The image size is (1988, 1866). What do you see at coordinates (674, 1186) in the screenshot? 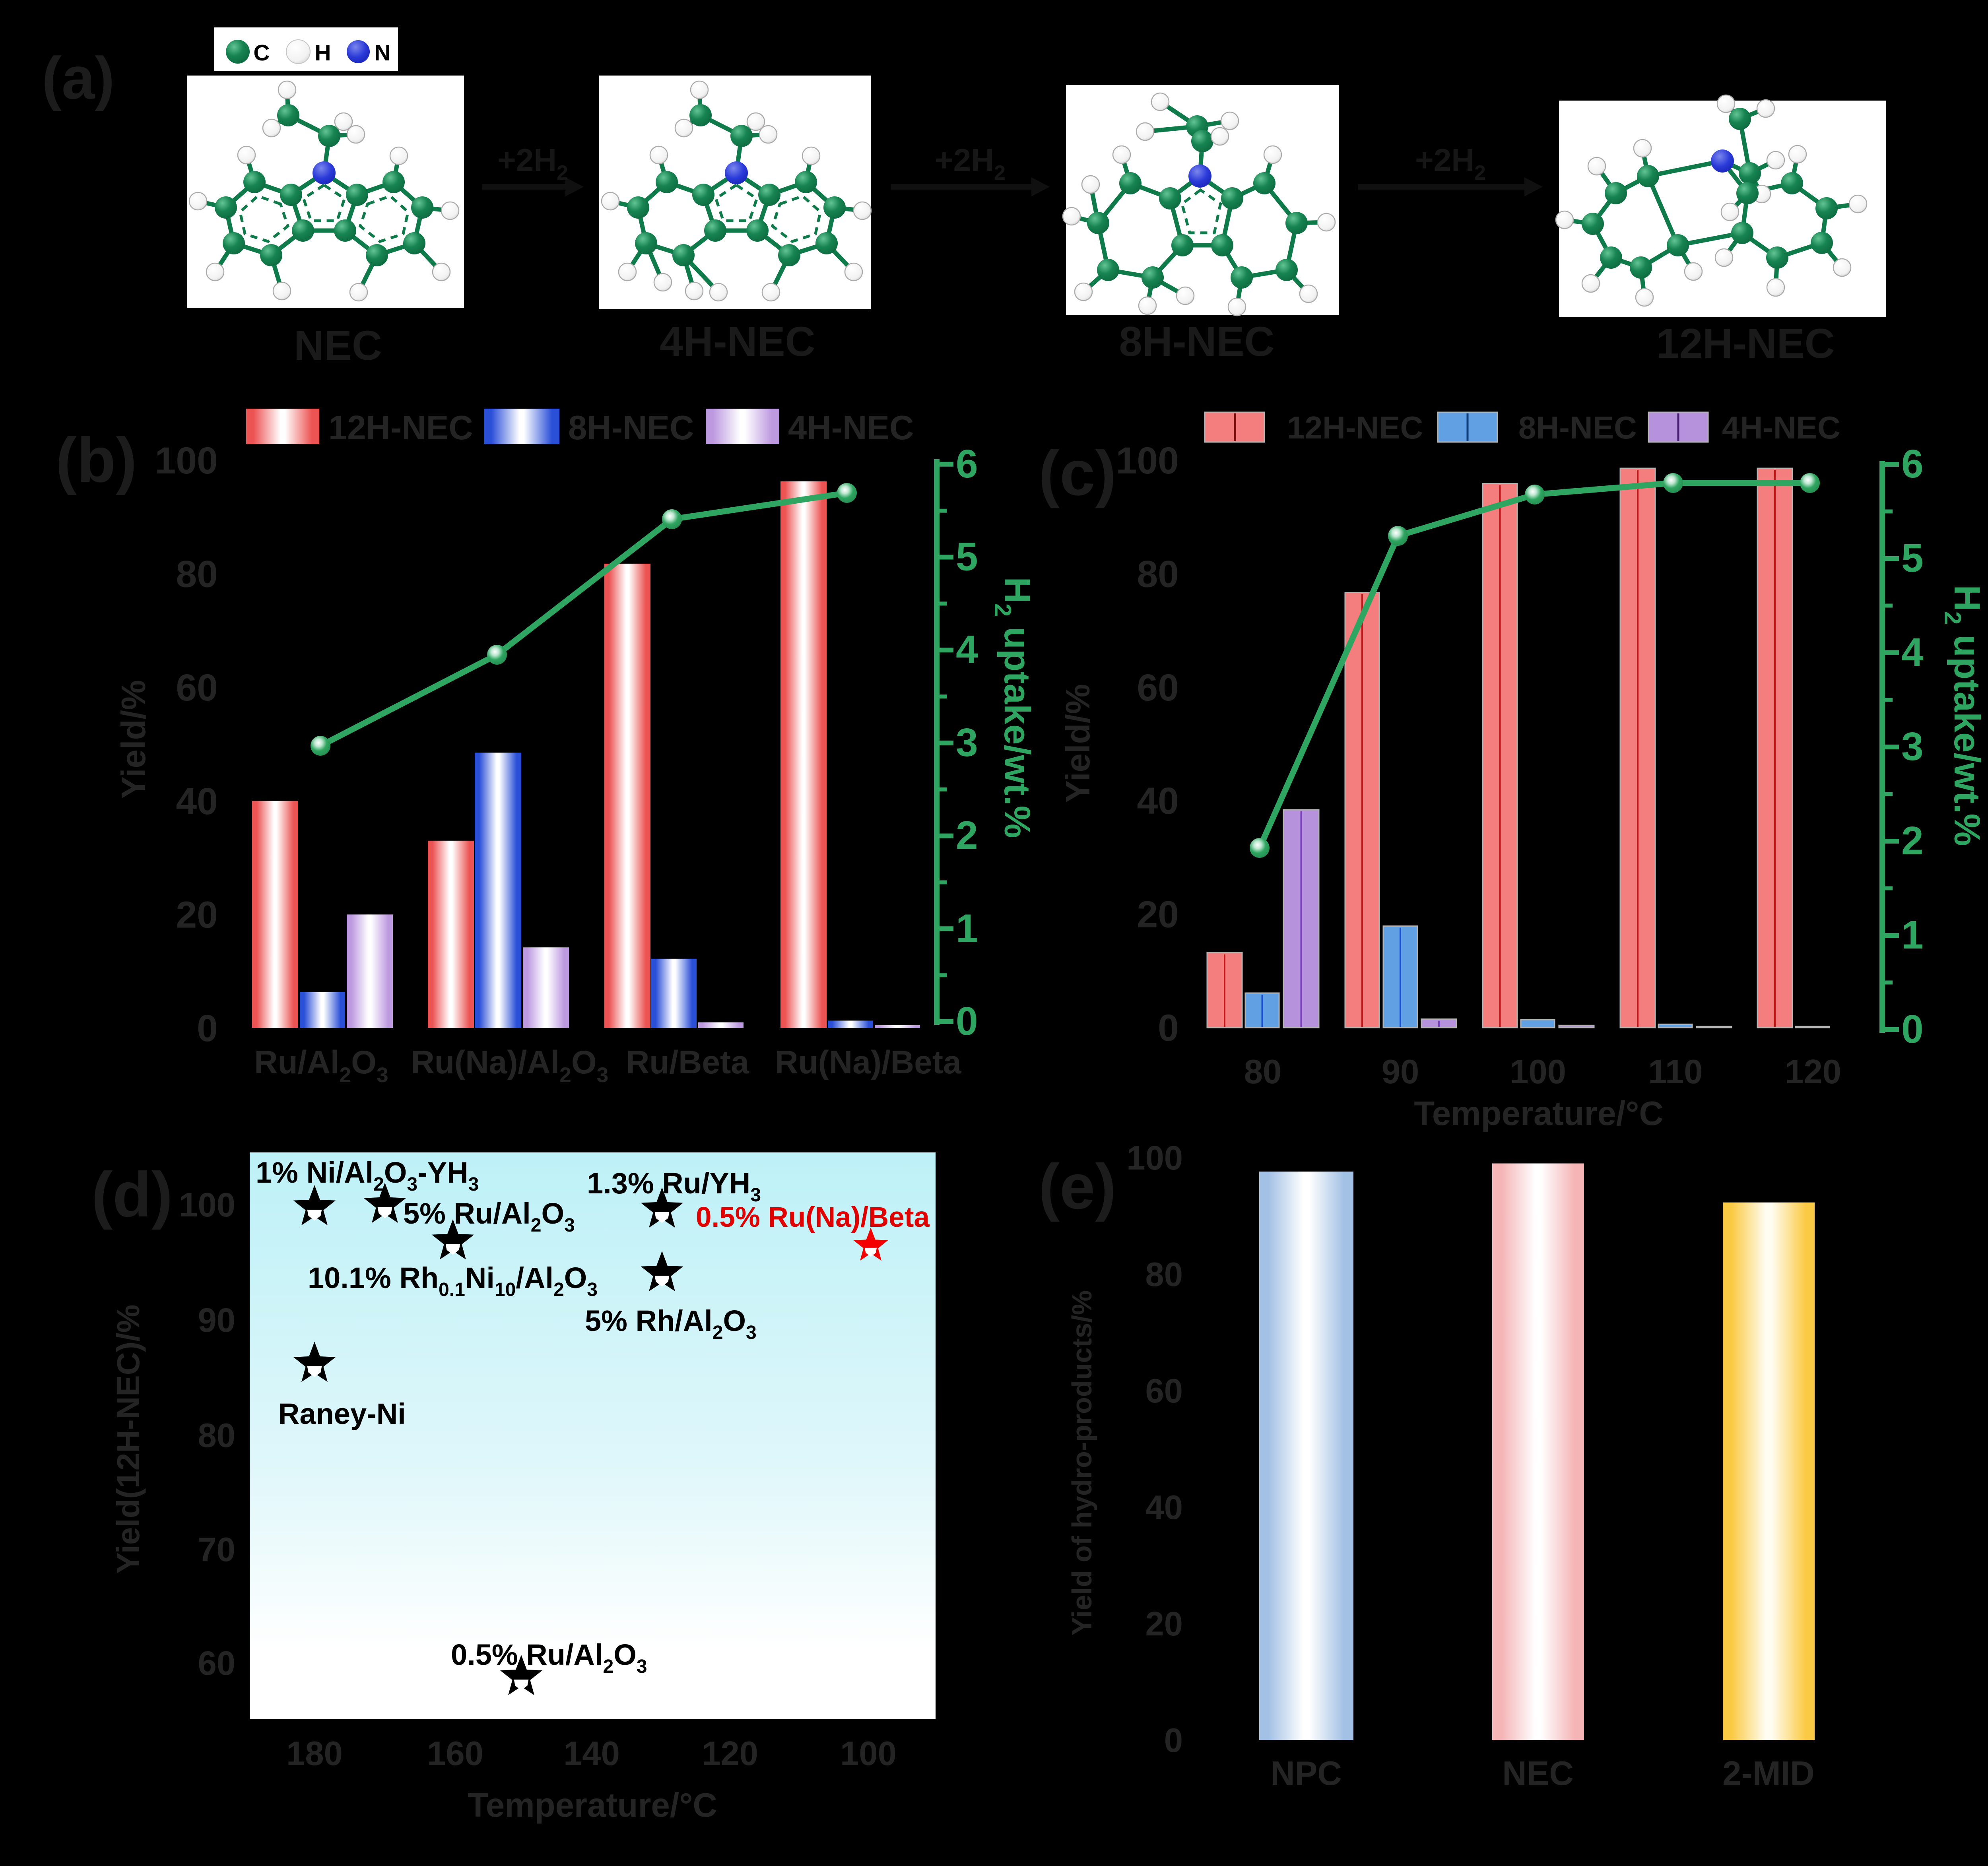
I see `svg-text: 1.3% Ru/YH3​` at bounding box center [674, 1186].